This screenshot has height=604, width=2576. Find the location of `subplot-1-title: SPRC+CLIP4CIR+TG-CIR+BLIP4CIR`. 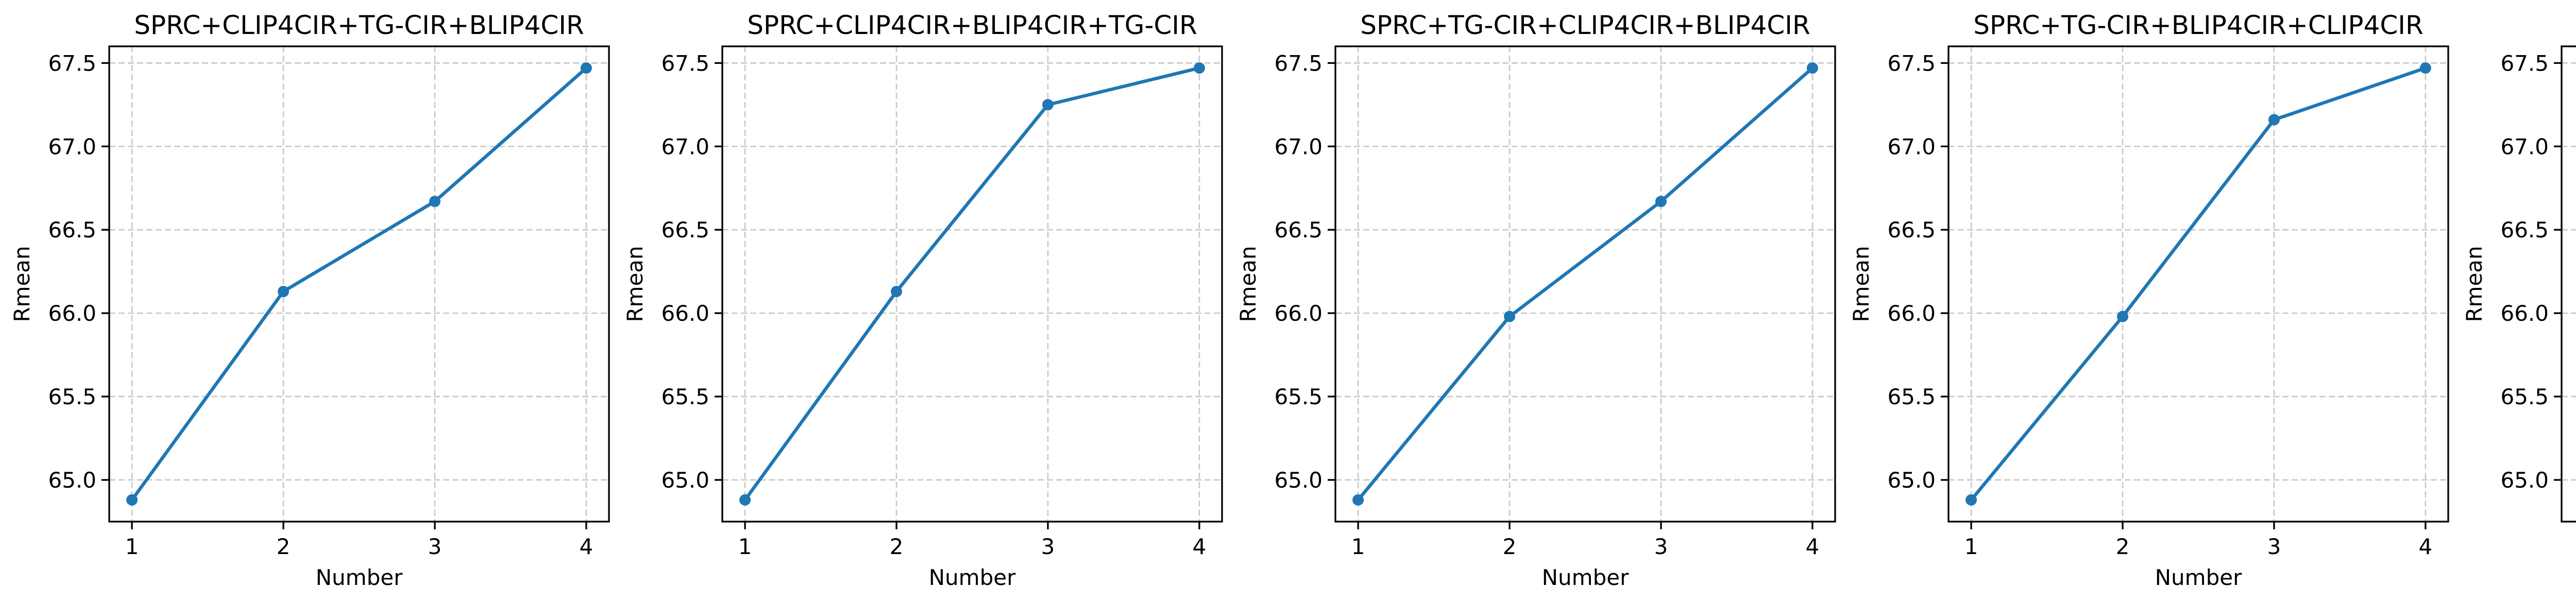

subplot-1-title: SPRC+CLIP4CIR+TG-CIR+BLIP4CIR is located at coordinates (359, 25).